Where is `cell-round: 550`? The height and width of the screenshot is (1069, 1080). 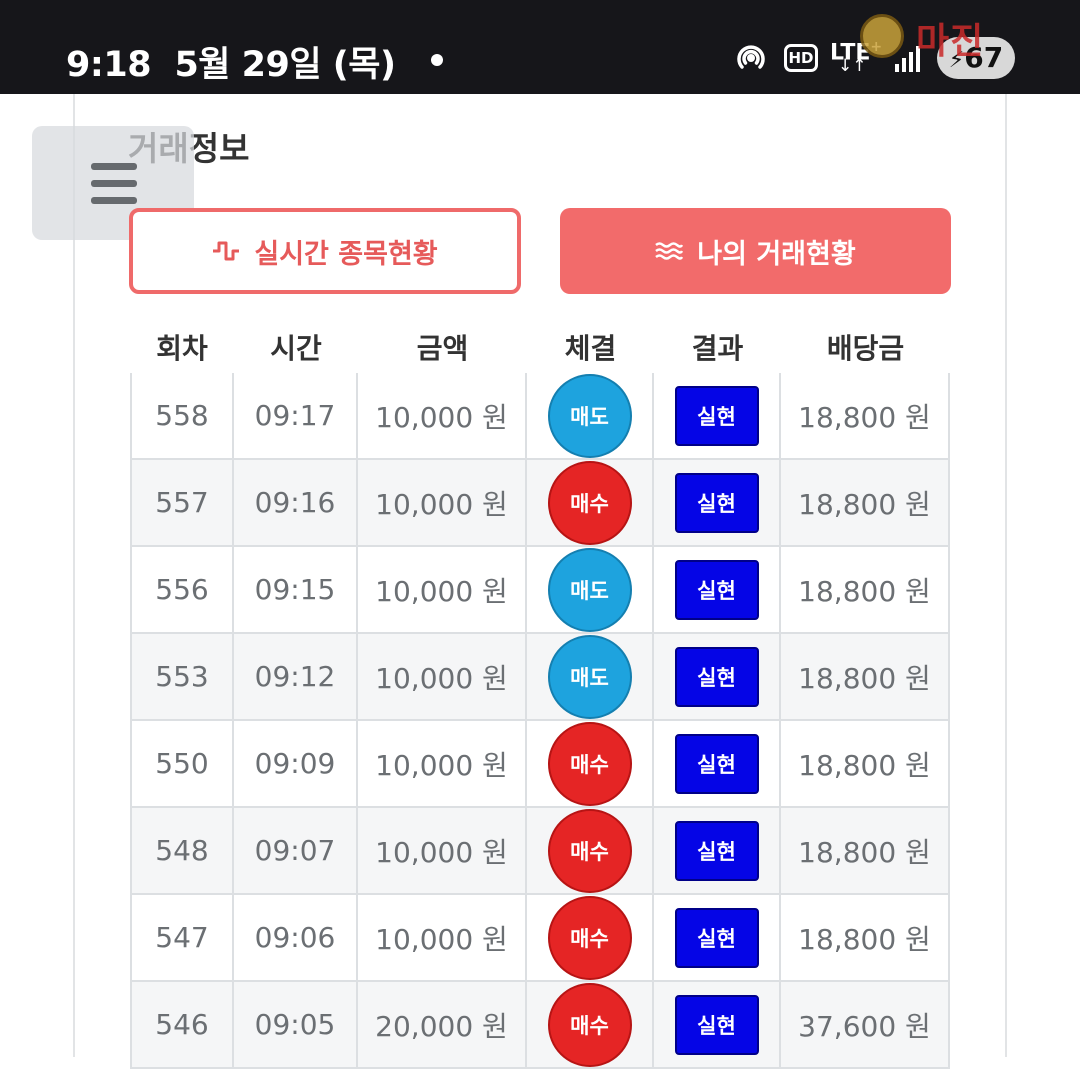
cell-round: 550 is located at coordinates (182, 763).